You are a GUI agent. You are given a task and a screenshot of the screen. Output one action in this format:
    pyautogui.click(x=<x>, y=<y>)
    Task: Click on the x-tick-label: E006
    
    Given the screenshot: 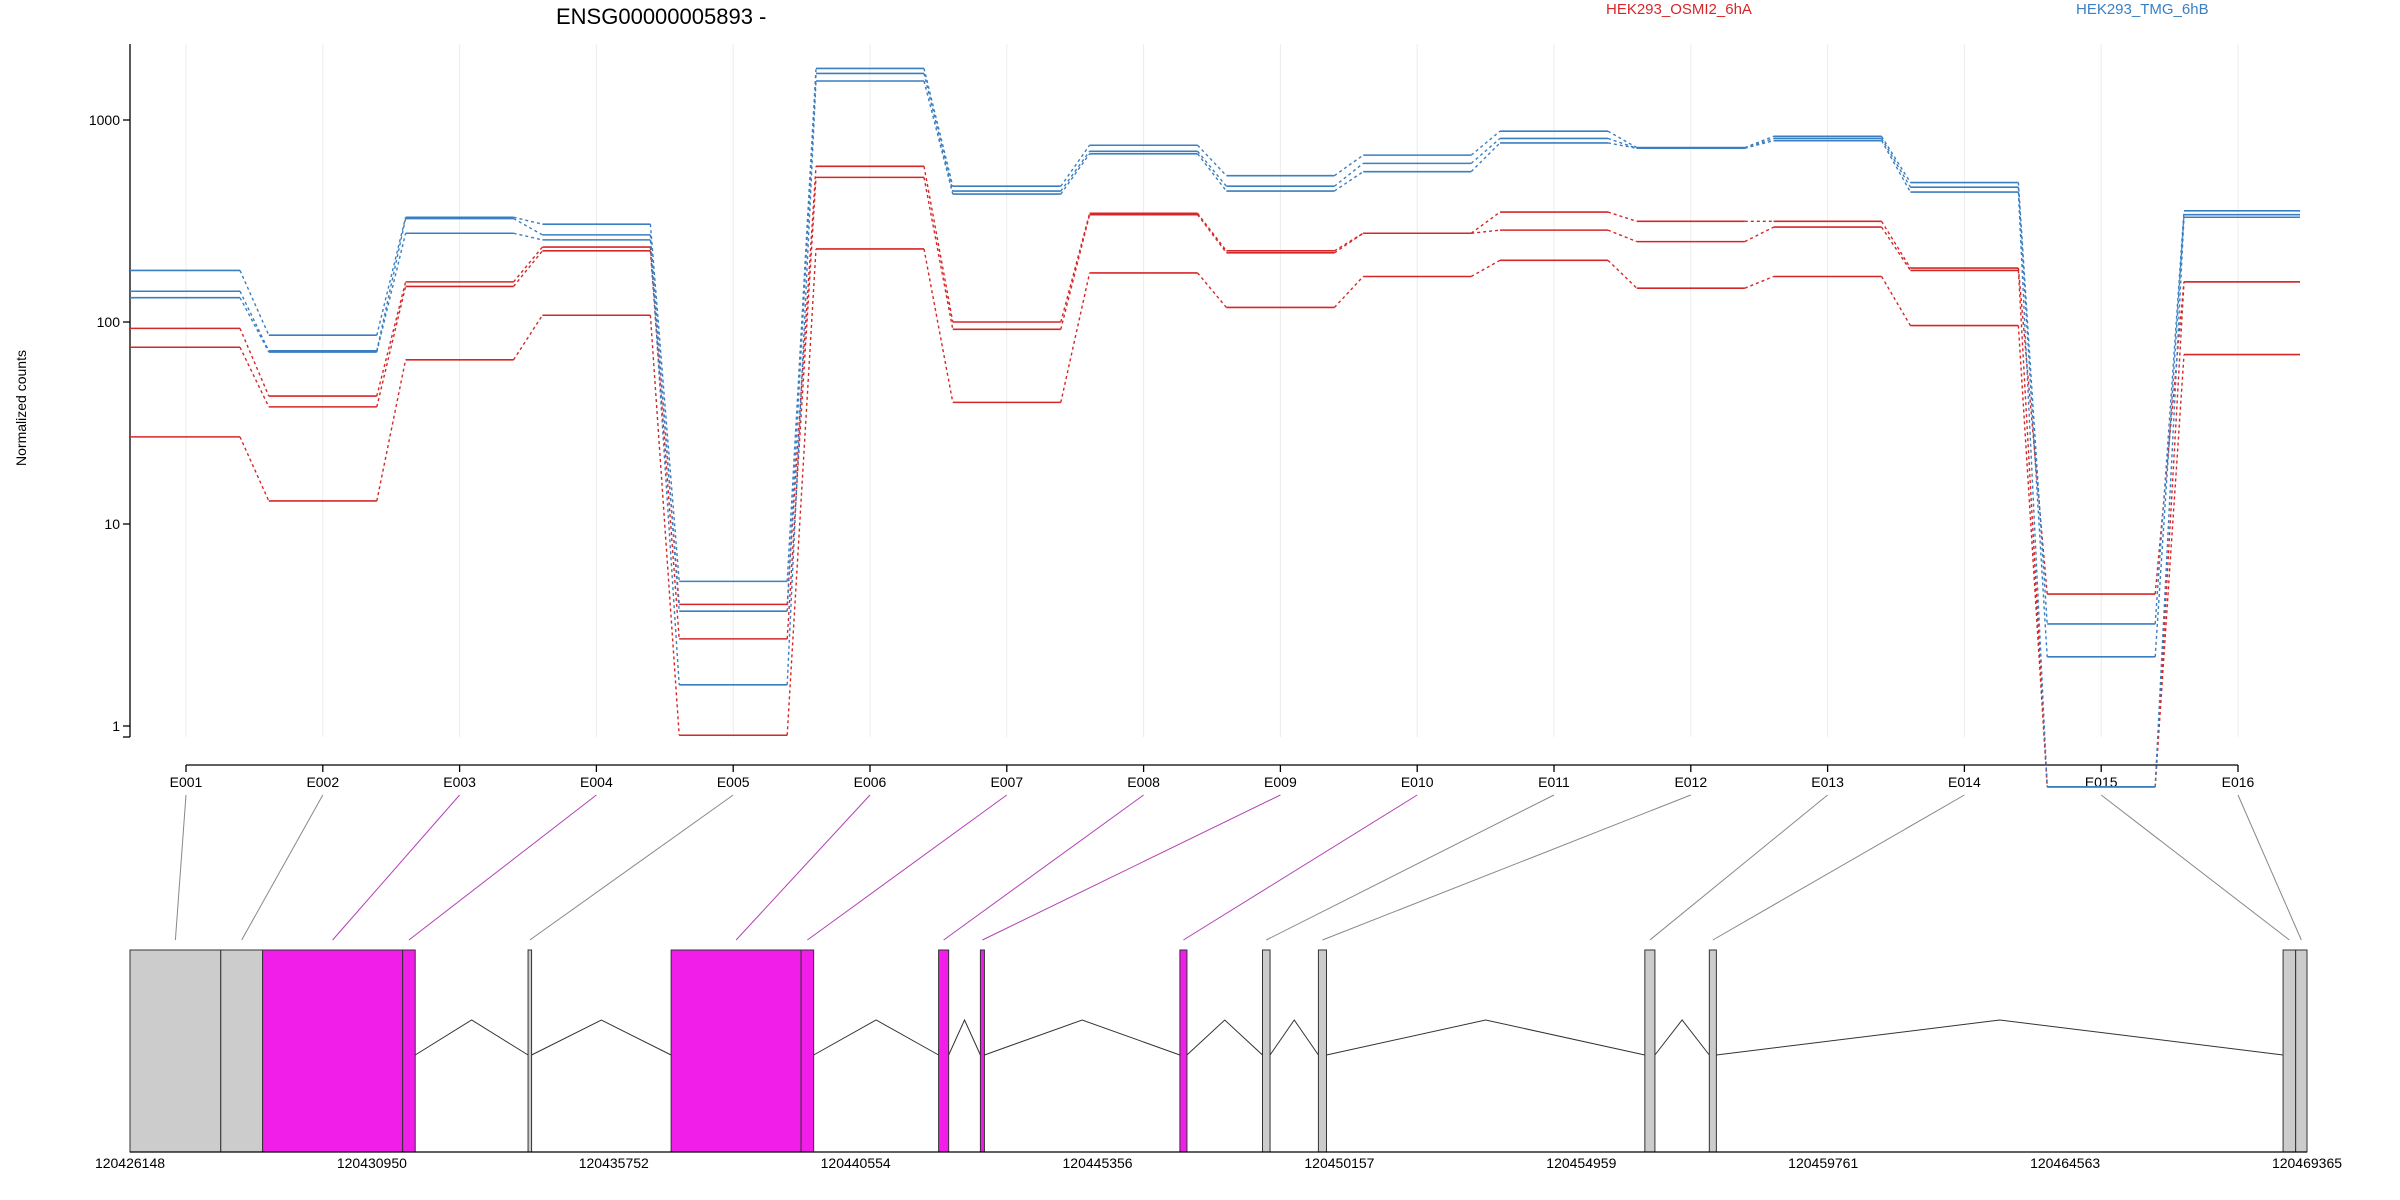 What is the action you would take?
    pyautogui.click(x=870, y=782)
    